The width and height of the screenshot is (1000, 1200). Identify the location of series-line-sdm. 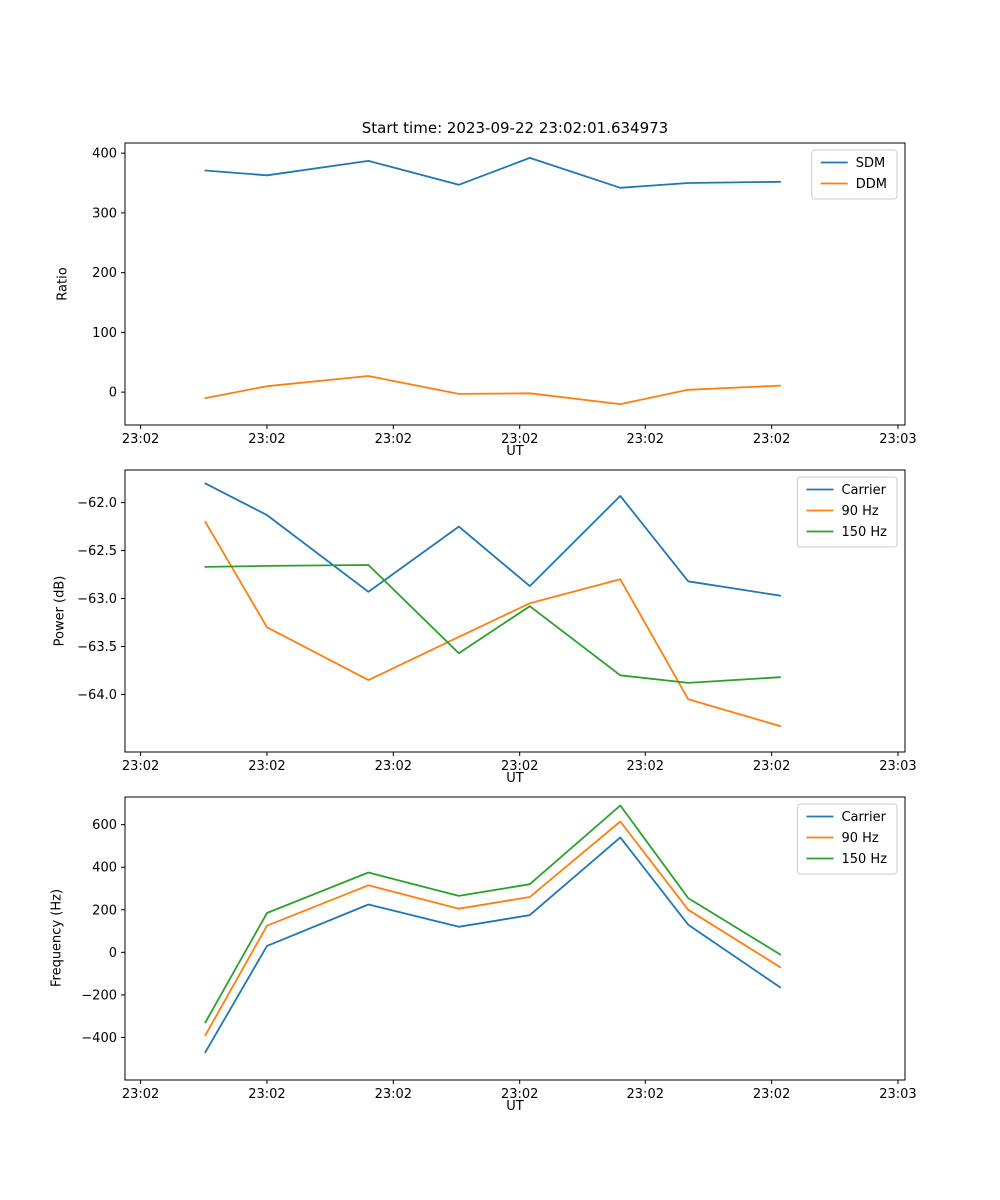
(493, 172).